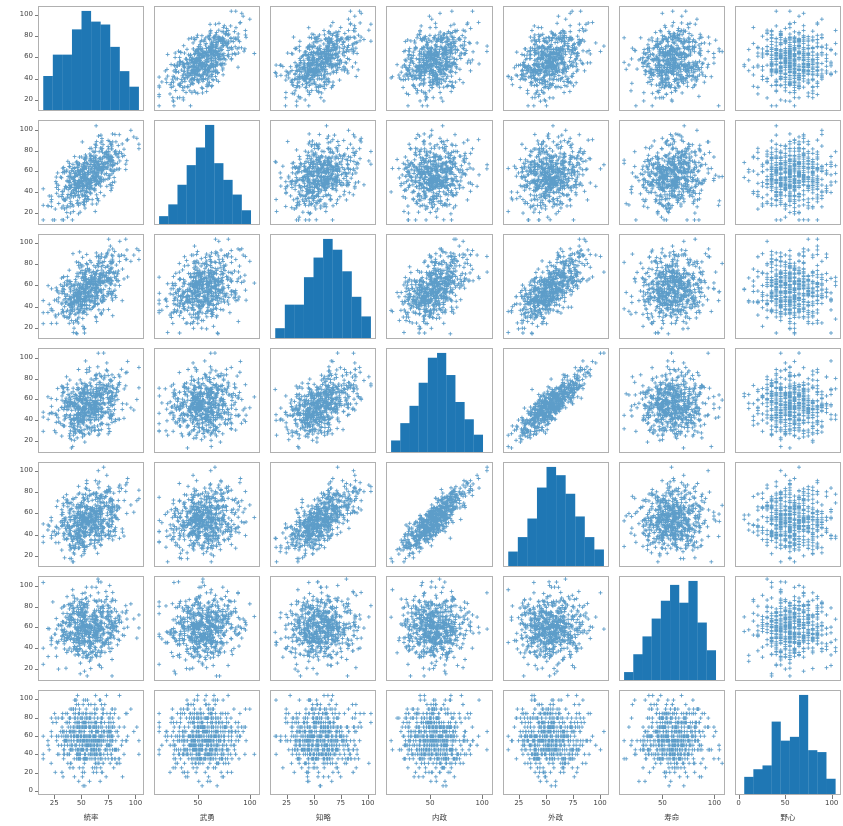 The width and height of the screenshot is (843, 826). I want to click on ylabel-yashin: 野心, so click(1, 743).